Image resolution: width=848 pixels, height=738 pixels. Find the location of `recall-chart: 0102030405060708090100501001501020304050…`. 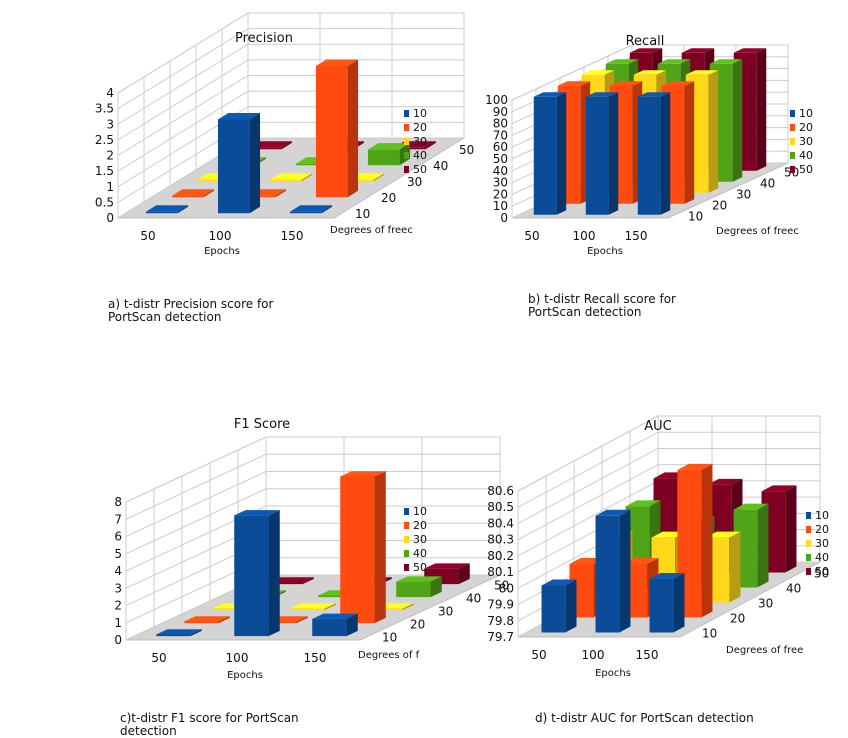

recall-chart: 0102030405060708090100501001501020304050… is located at coordinates (649, 145).